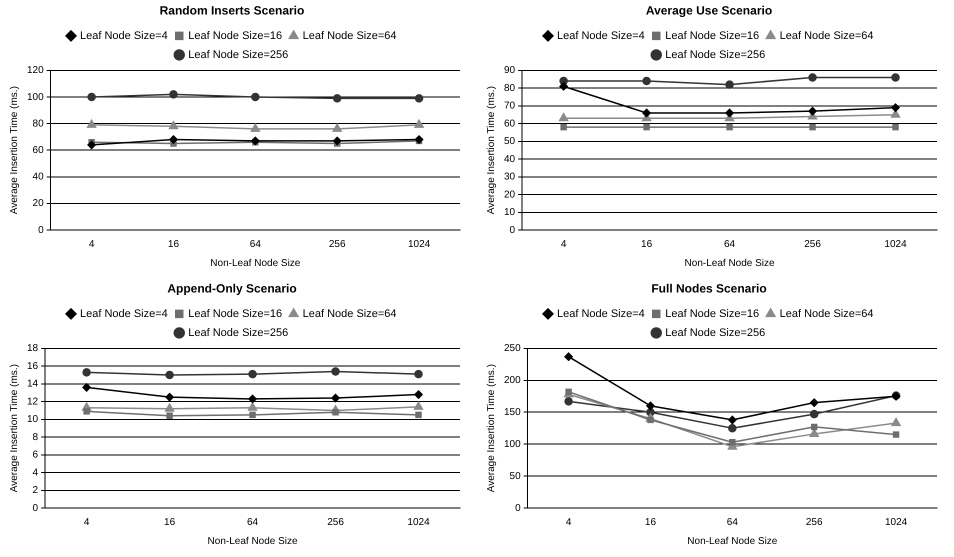 This screenshot has height=557, width=954. I want to click on y-tick-label: 2, so click(35, 490).